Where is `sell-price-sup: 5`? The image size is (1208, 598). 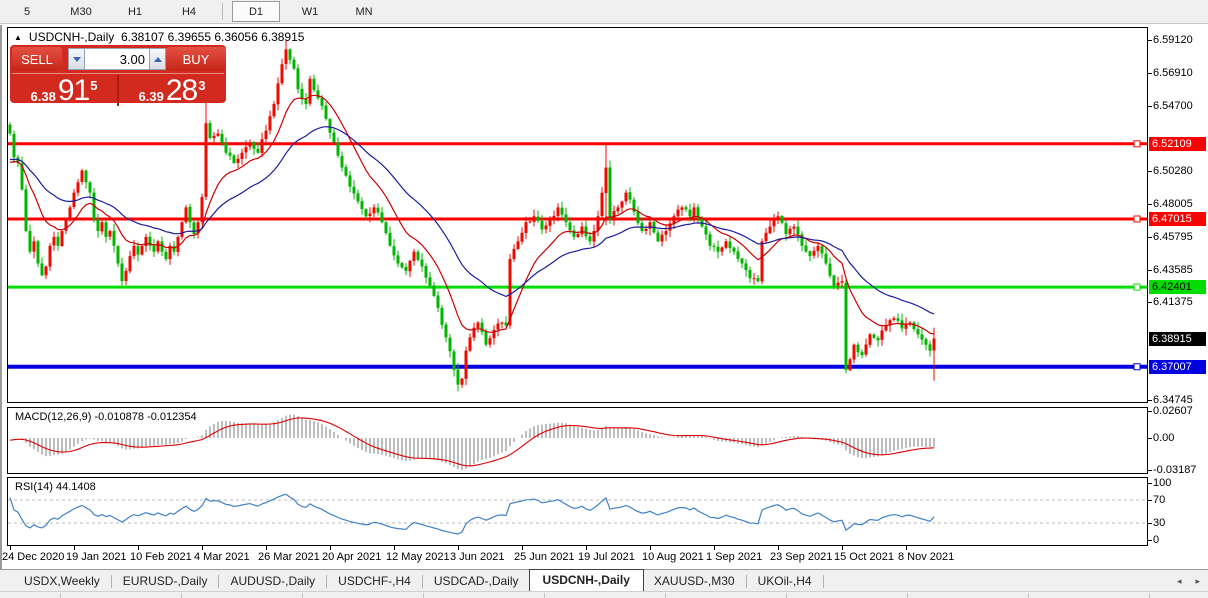
sell-price-sup: 5 is located at coordinates (94, 85).